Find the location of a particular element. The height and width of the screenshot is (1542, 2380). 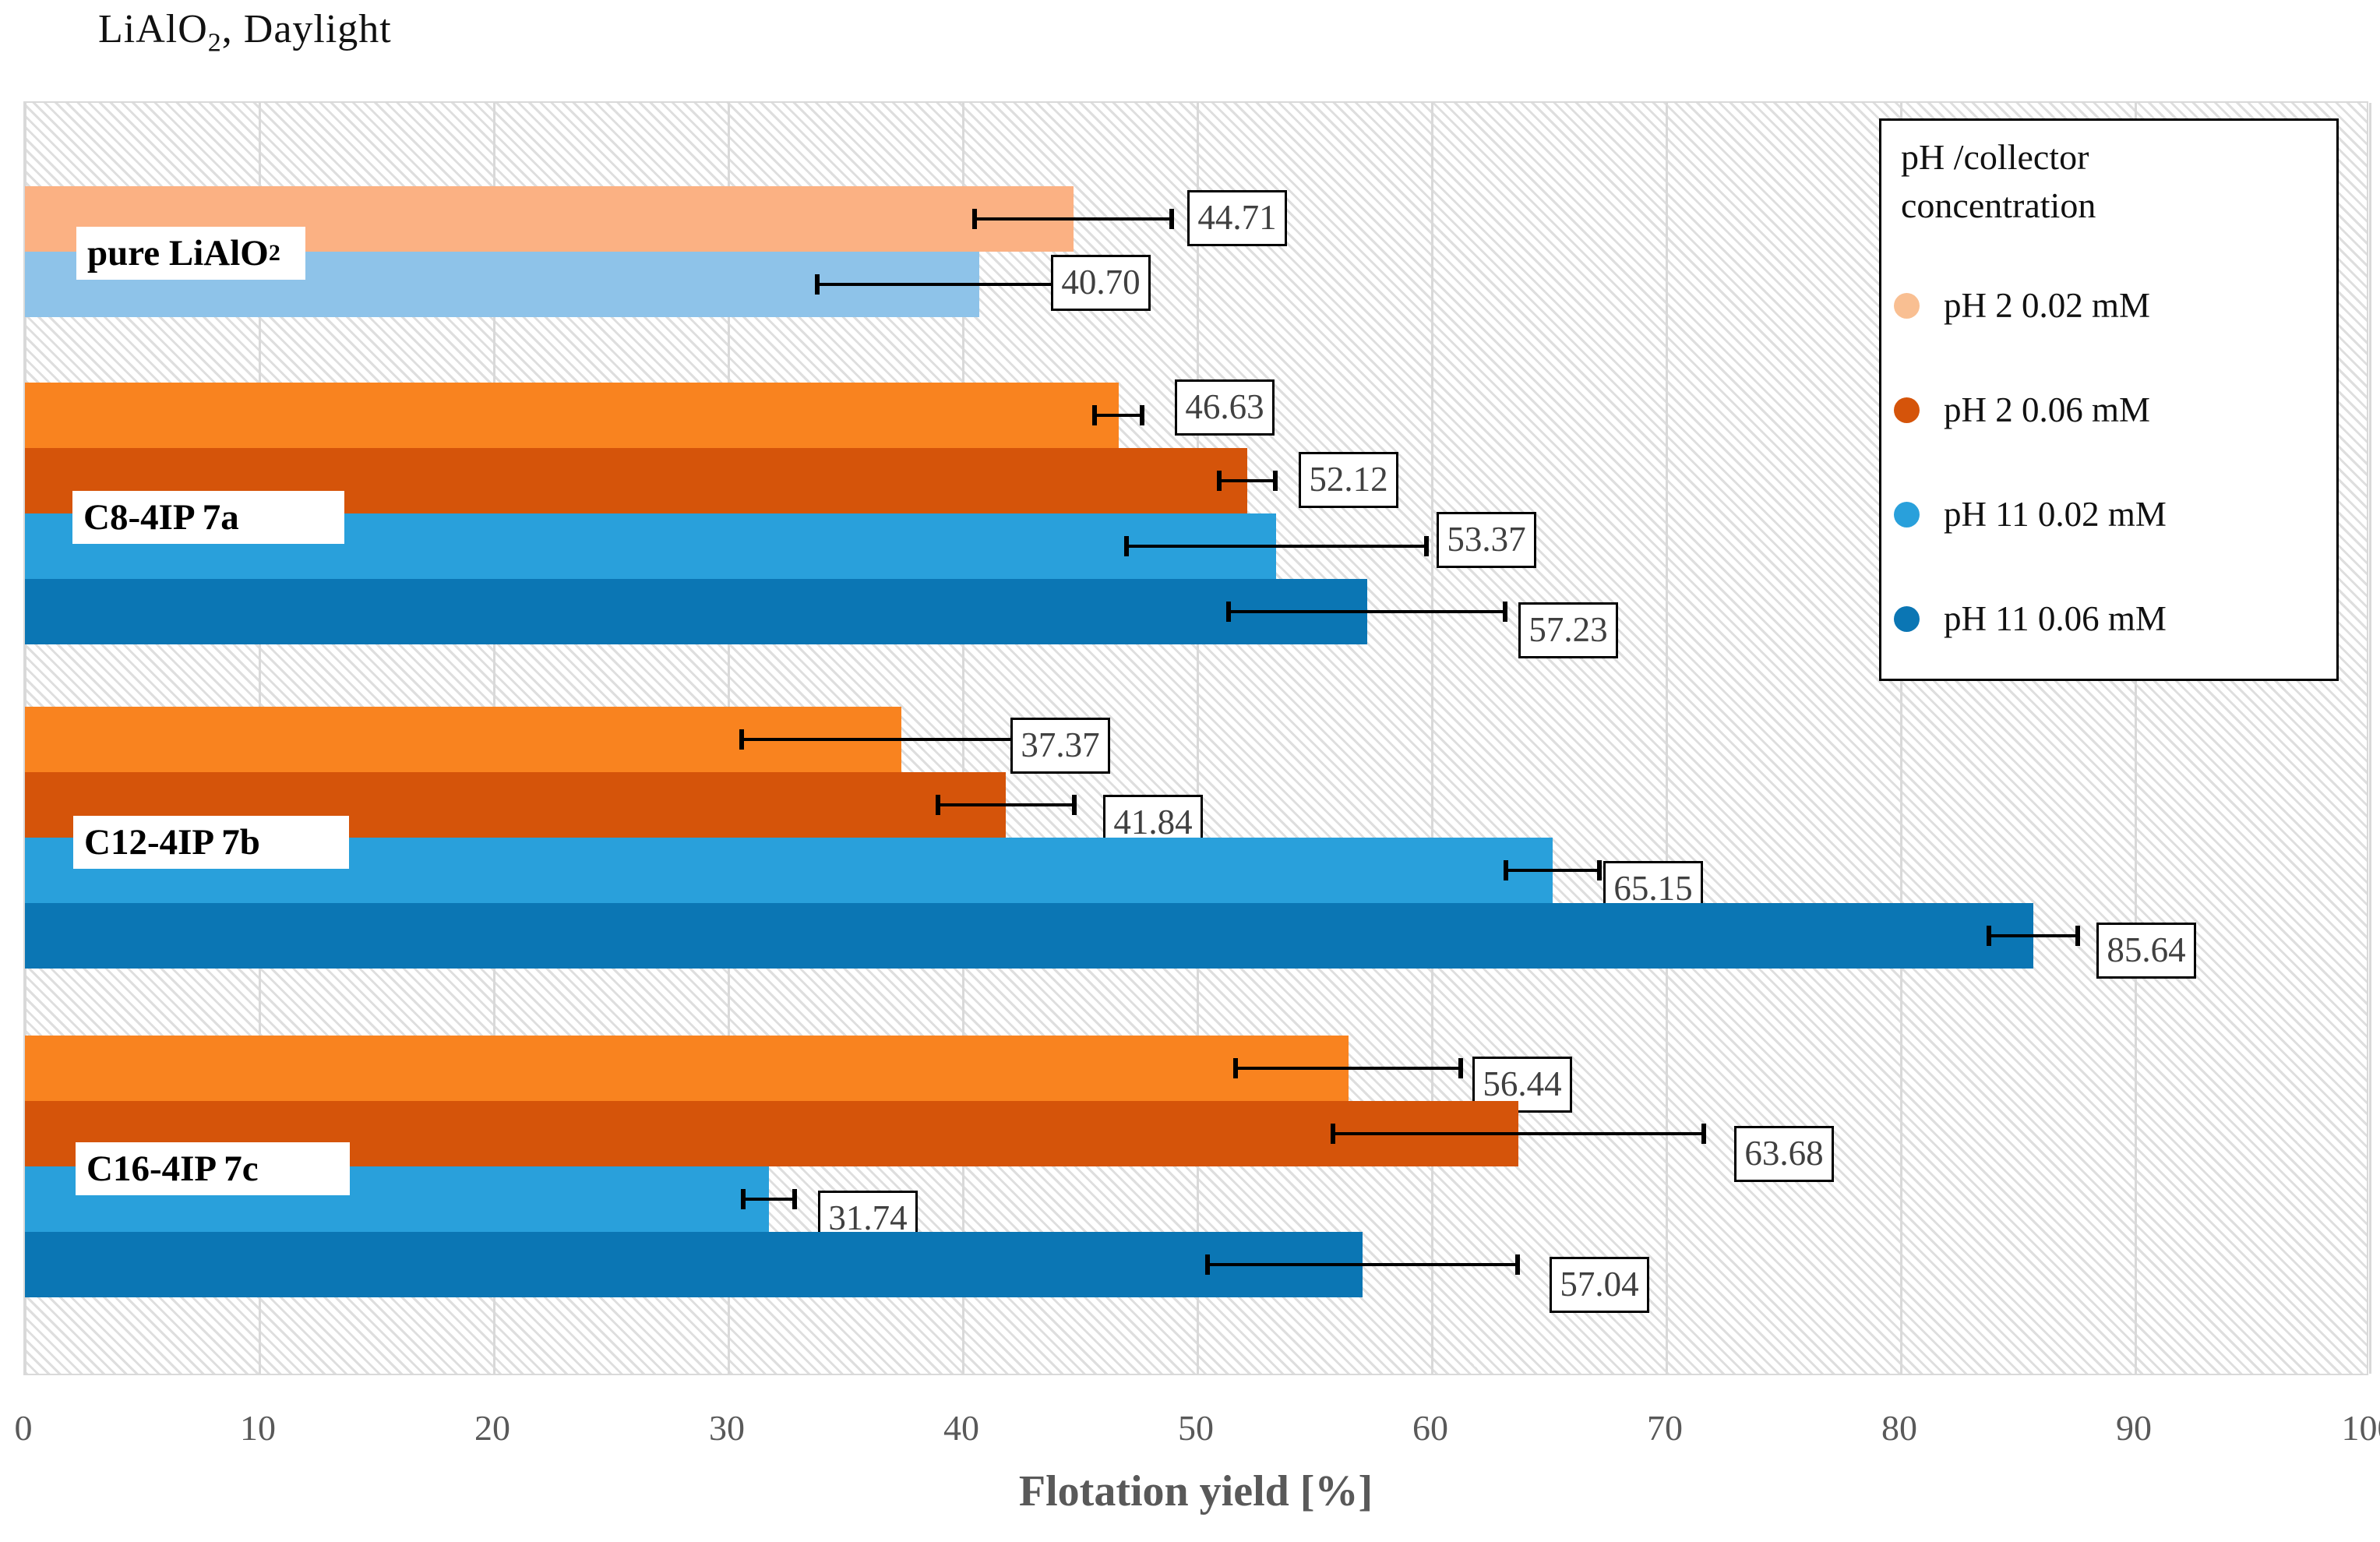

legend-item: pH 11 0.06 mM is located at coordinates (2108, 618).